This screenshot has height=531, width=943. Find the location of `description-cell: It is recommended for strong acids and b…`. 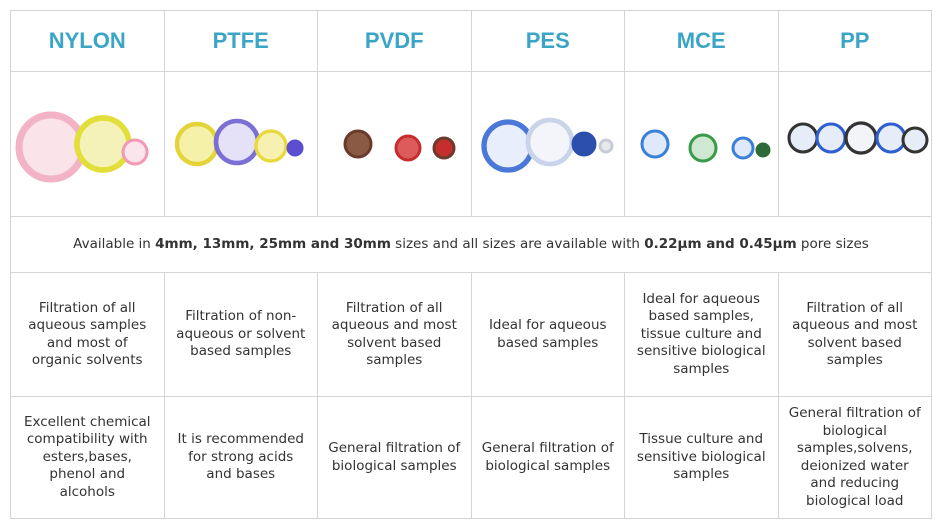

description-cell: It is recommended for strong acids and b… is located at coordinates (240, 457).